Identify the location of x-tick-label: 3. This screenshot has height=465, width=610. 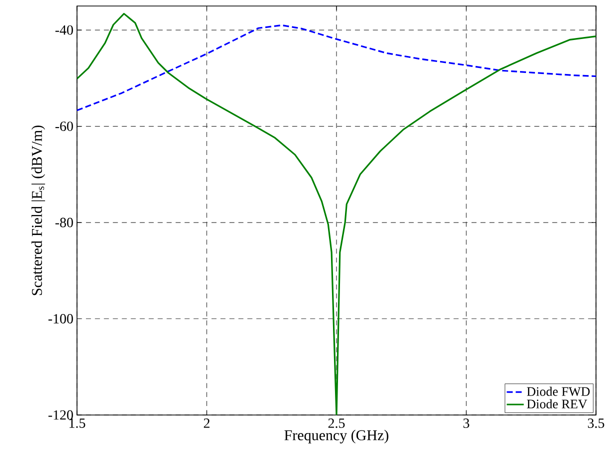
(466, 423).